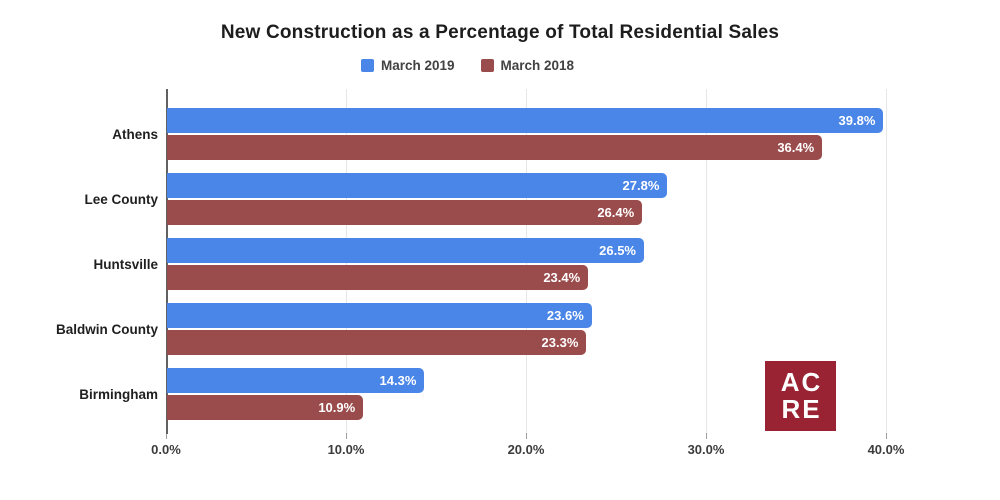 The image size is (1000, 500). I want to click on x-axis-tick-label-10: 10.0%, so click(346, 449).